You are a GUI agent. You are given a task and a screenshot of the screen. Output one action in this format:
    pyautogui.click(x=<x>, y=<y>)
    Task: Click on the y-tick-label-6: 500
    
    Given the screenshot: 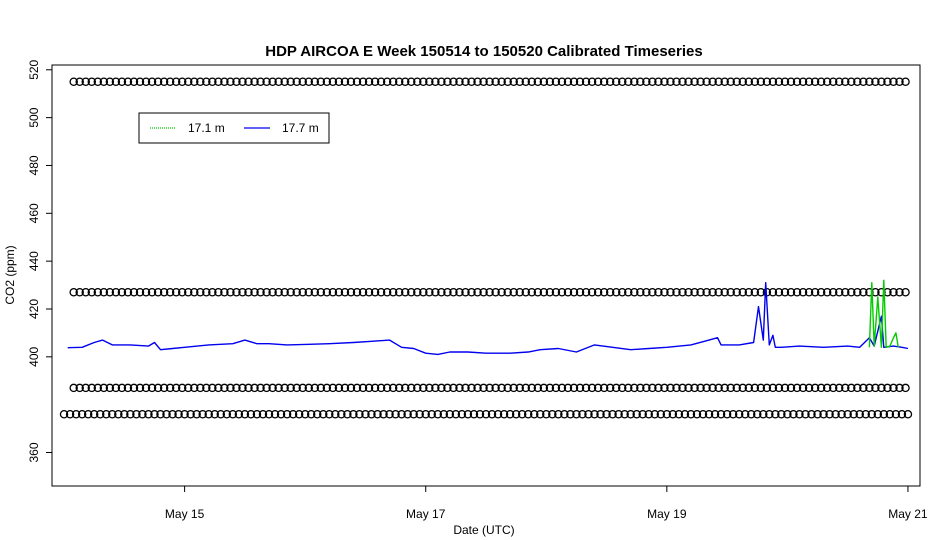 What is the action you would take?
    pyautogui.click(x=34, y=117)
    